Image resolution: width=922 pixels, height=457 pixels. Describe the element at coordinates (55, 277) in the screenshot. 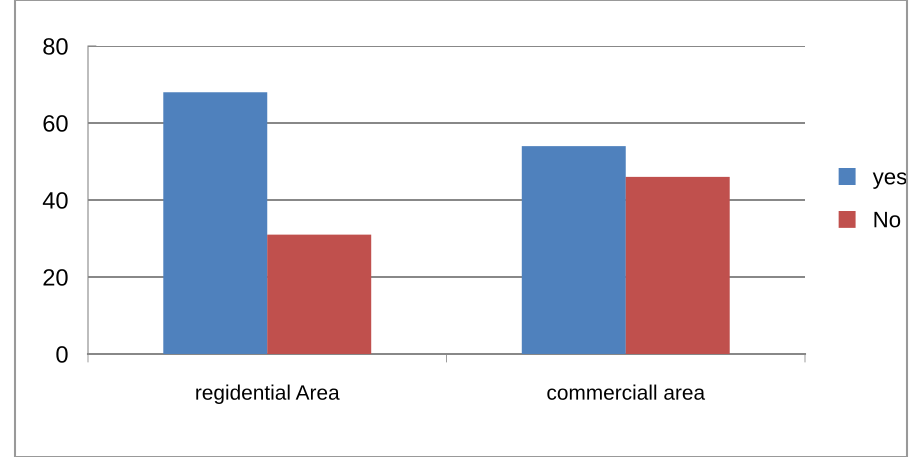

I see `y-tick-label: 20` at that location.